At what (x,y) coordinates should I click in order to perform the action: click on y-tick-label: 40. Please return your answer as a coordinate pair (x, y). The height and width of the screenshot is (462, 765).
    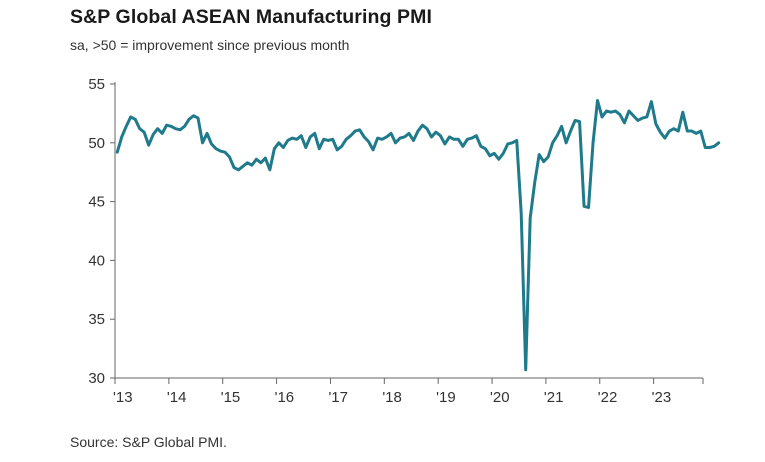
    Looking at the image, I should click on (96, 260).